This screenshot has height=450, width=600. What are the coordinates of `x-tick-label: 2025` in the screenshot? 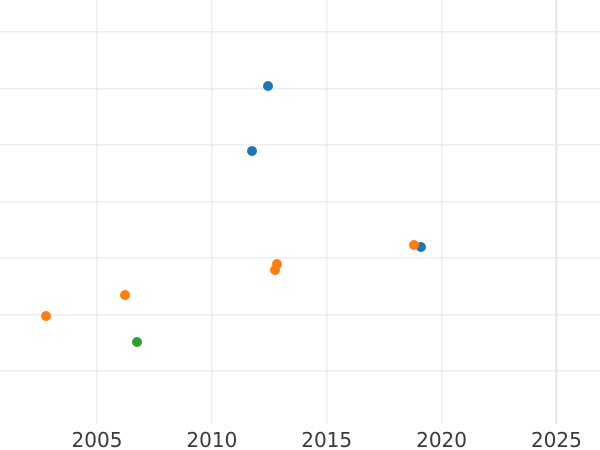 It's located at (556, 439).